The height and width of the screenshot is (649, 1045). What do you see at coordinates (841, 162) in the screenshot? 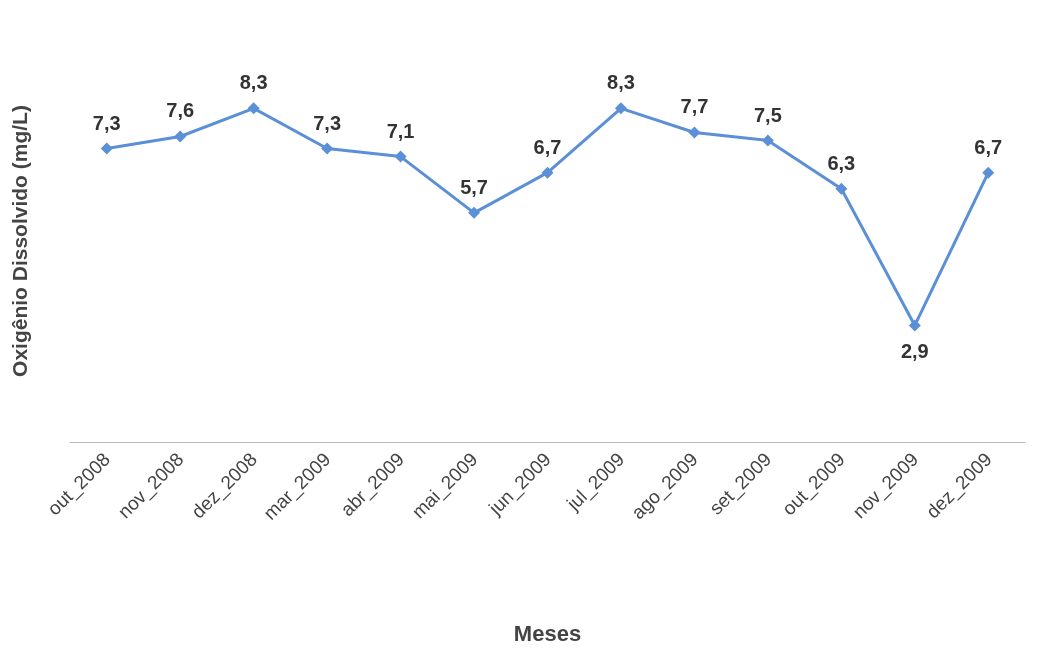
I see `data-label: 6,3` at bounding box center [841, 162].